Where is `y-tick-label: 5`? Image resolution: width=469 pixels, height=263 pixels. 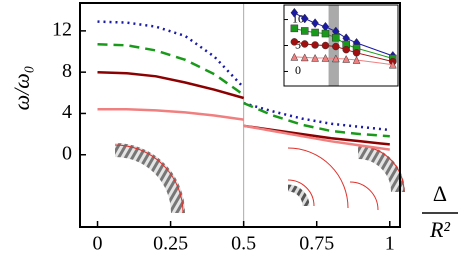 y-tick-label: 5 is located at coordinates (298, 44).